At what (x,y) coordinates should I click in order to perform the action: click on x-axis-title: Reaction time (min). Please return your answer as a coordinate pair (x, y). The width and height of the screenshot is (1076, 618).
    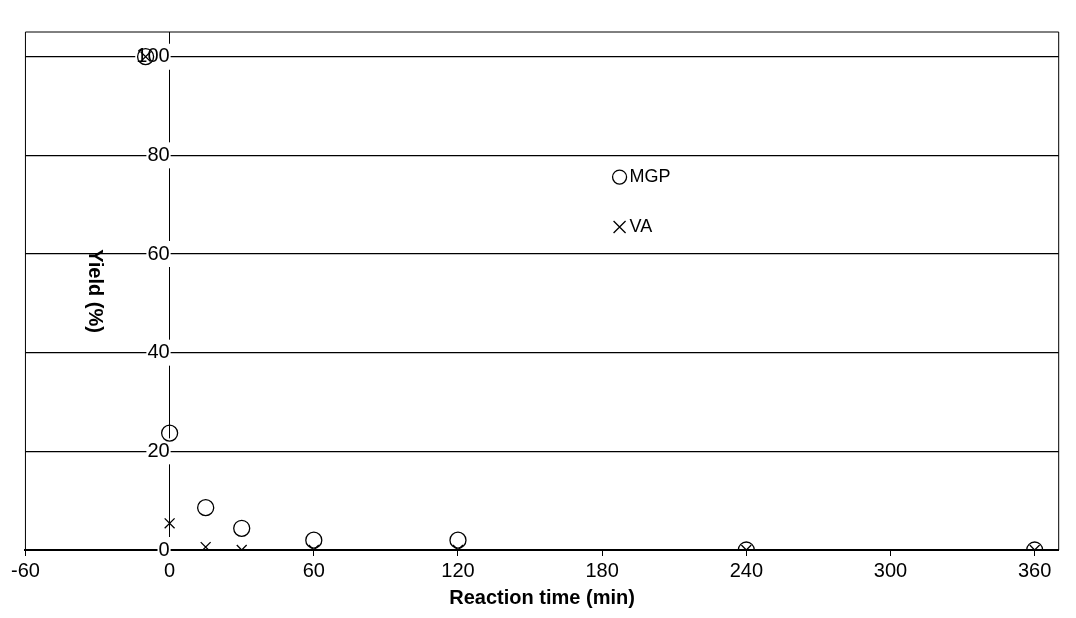
    Looking at the image, I should click on (542, 596).